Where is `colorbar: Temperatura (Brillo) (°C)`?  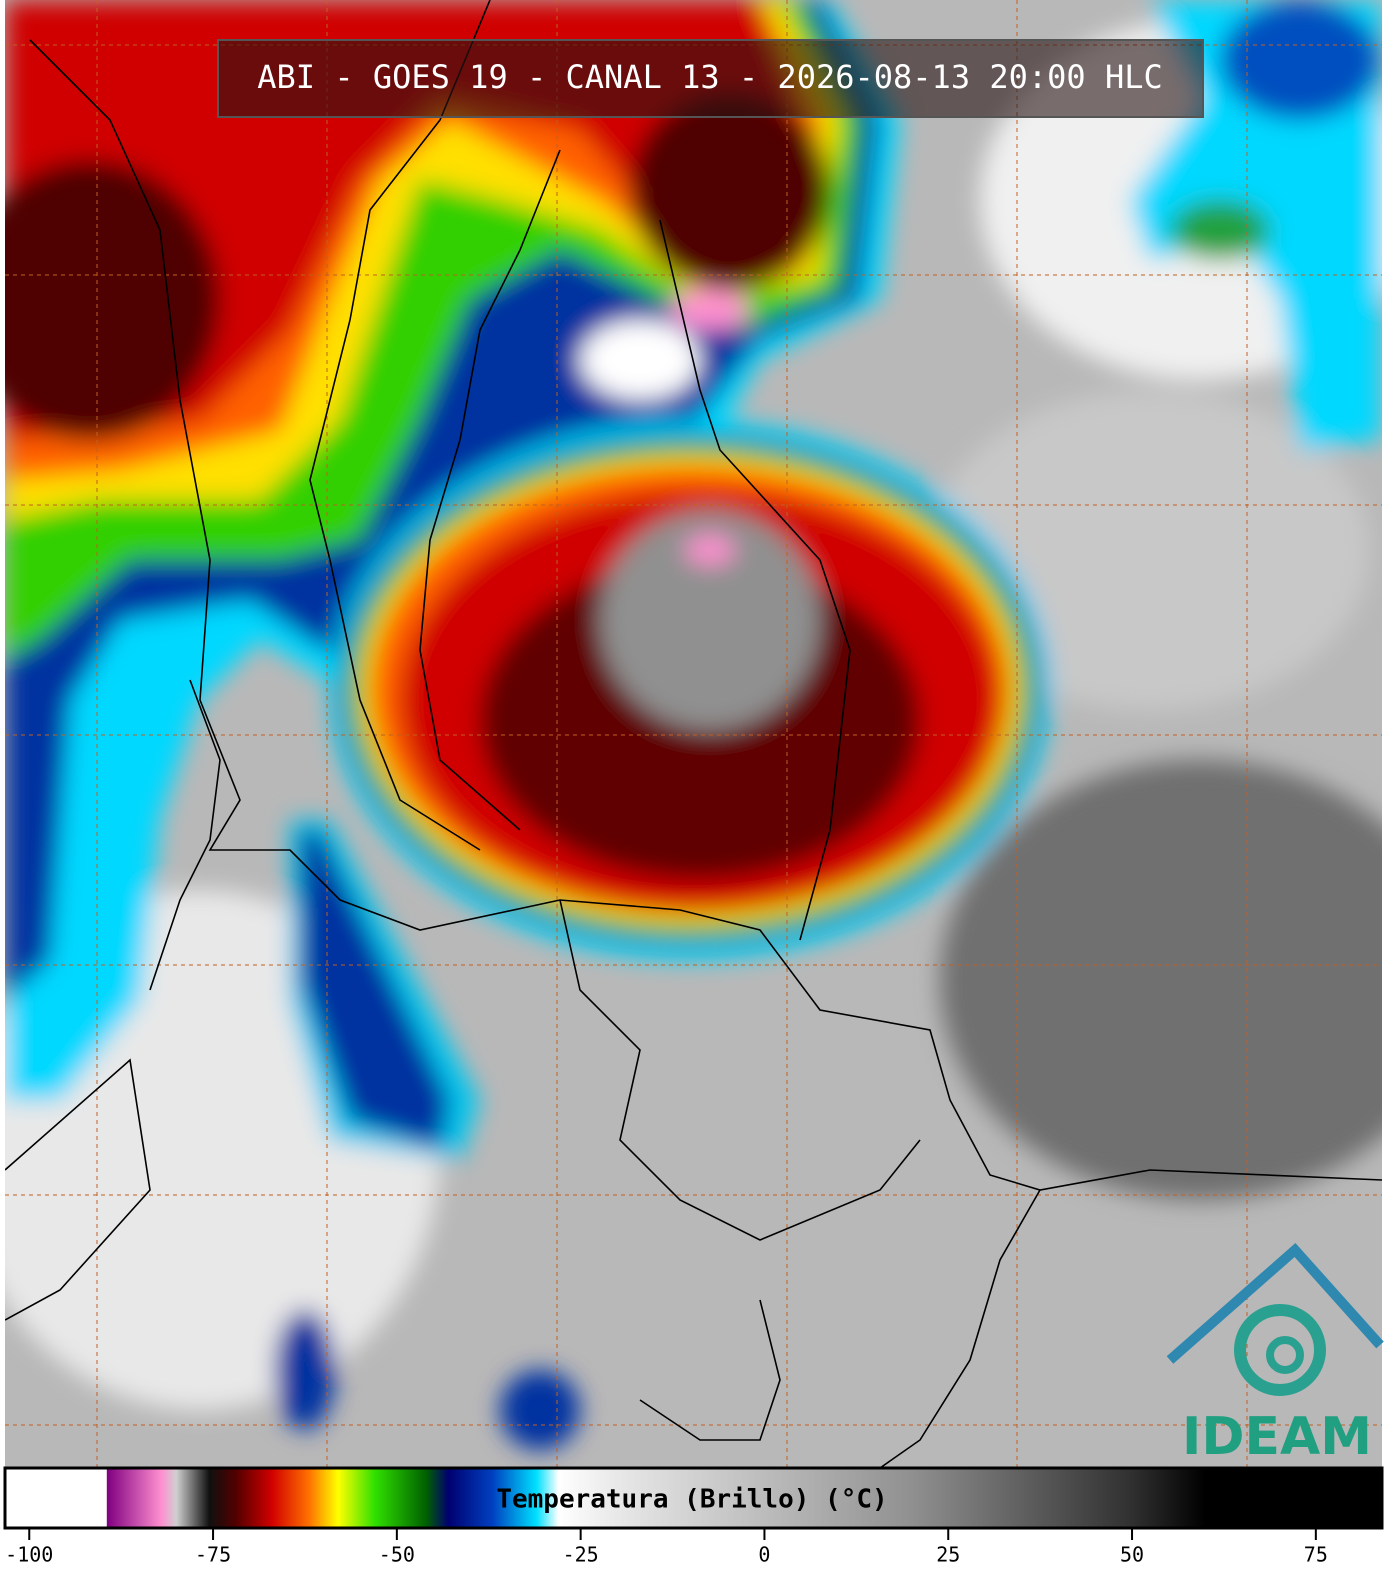 colorbar: Temperatura (Brillo) (°C) is located at coordinates (693, 1498).